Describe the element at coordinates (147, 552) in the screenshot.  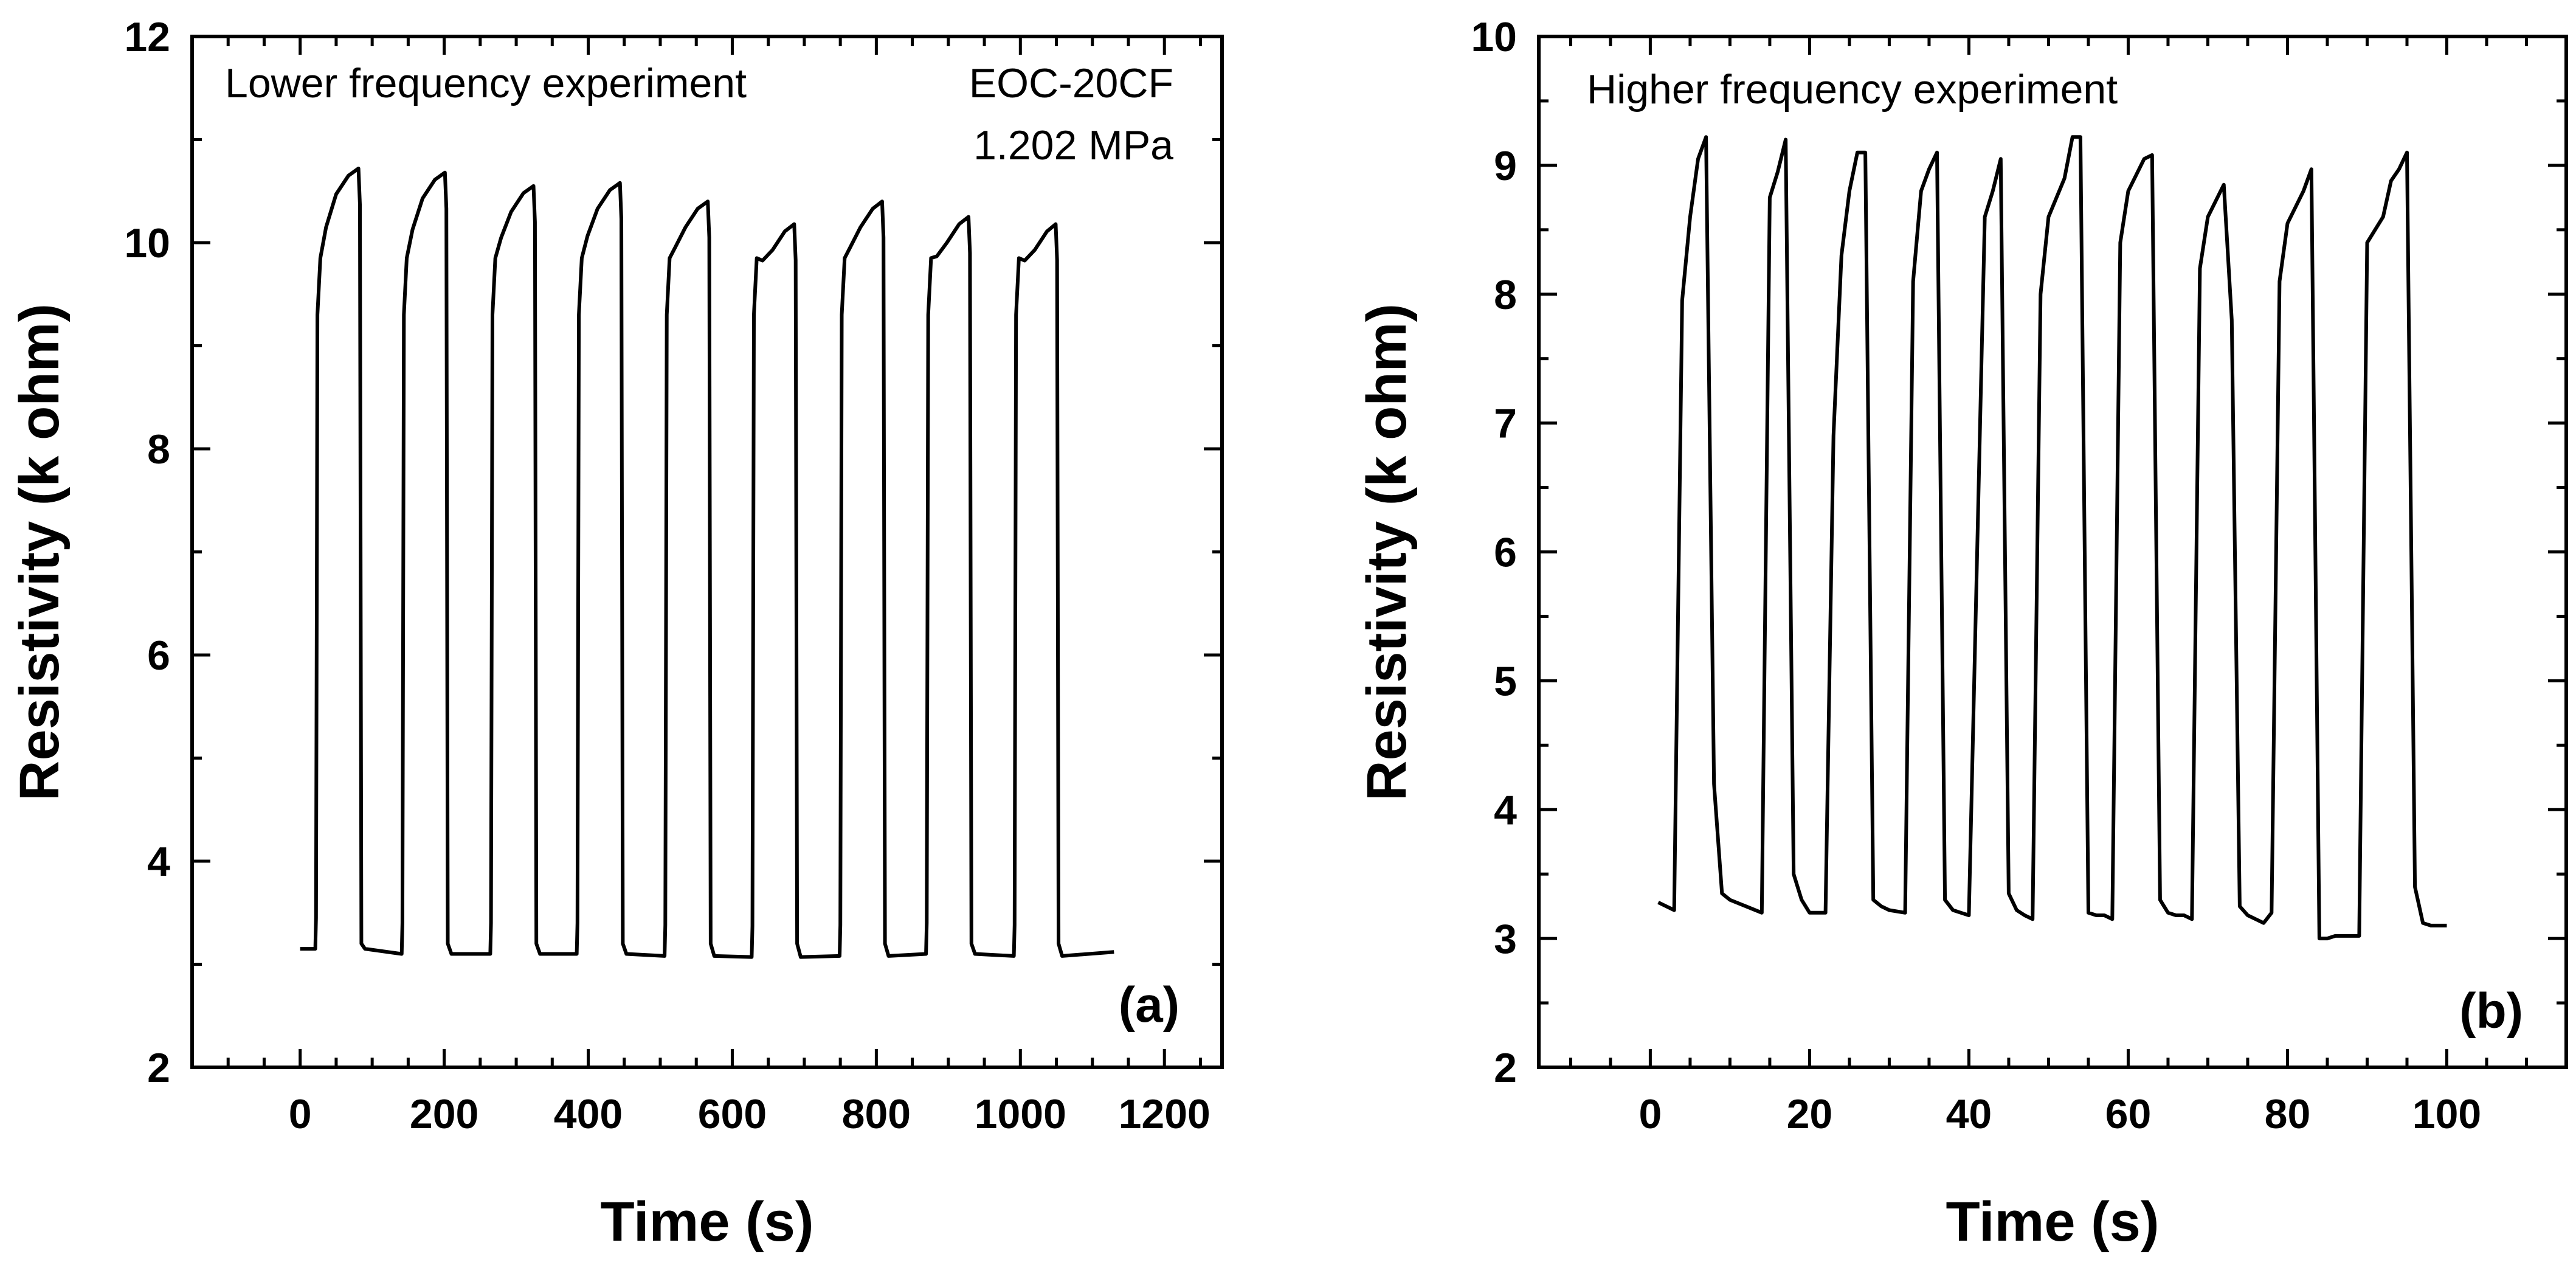
I see `panel-a-ytick-labels: 2 4 6 8 10 12` at that location.